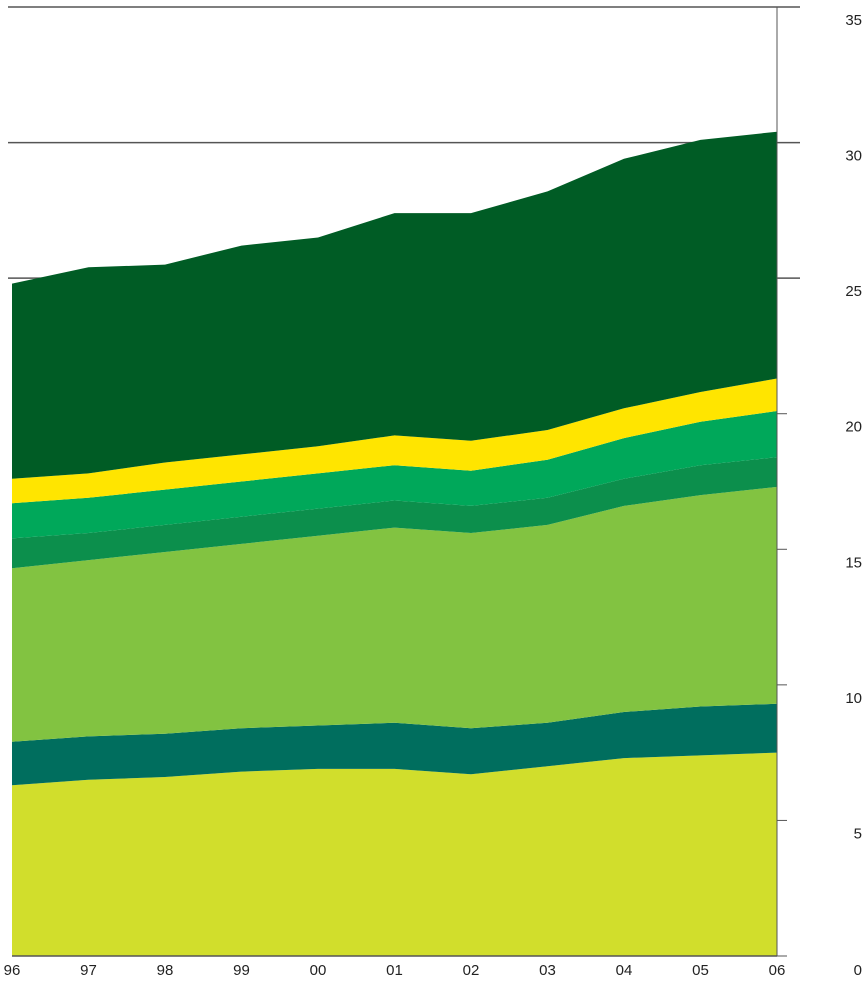 The image size is (868, 985). I want to click on y-tick-label: 0, so click(858, 970).